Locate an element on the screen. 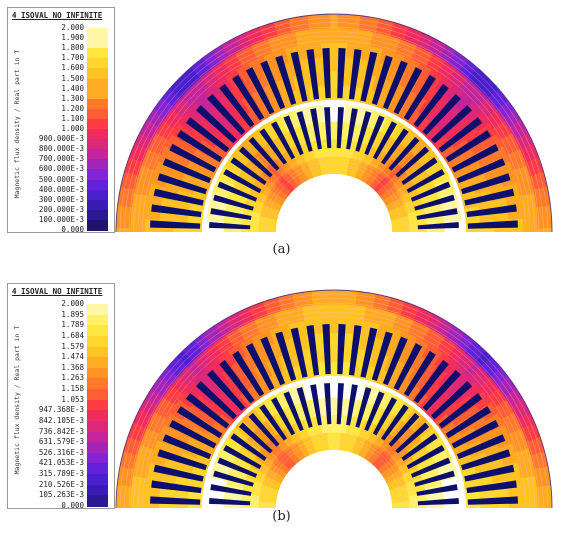 The image size is (563, 538). color-scale is located at coordinates (97, 129).